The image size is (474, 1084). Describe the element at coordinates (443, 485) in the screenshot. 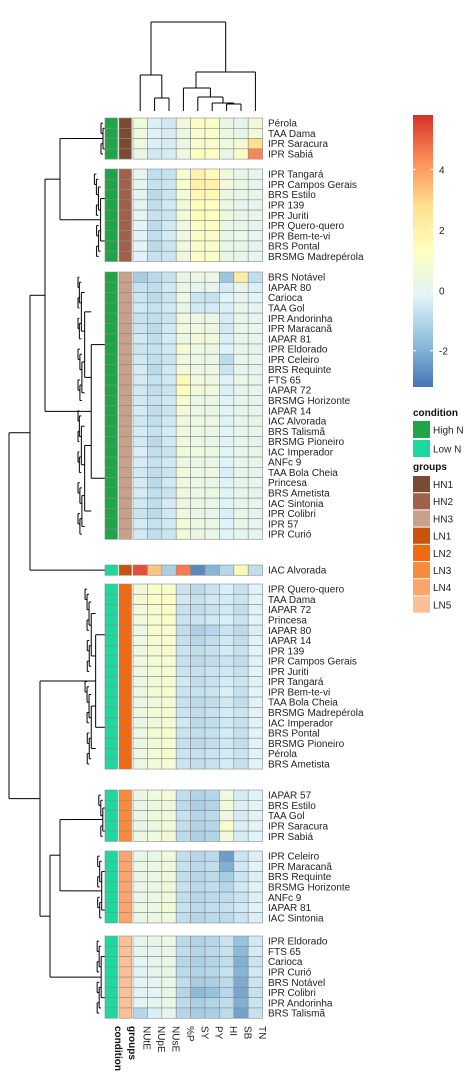

I see `legend-label: HN1` at that location.